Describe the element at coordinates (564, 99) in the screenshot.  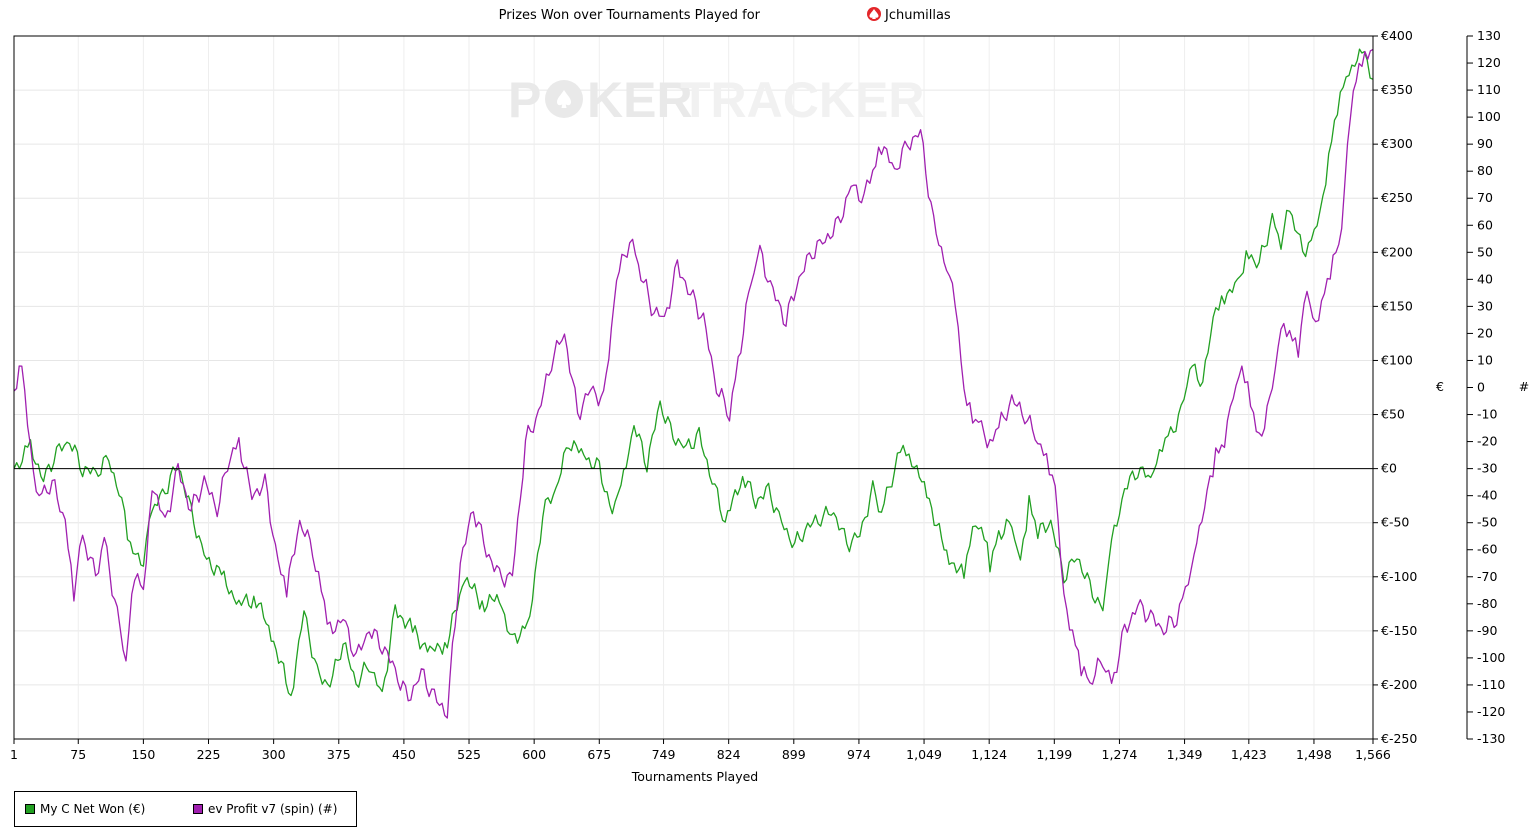
I see `watermark-logo-icon` at that location.